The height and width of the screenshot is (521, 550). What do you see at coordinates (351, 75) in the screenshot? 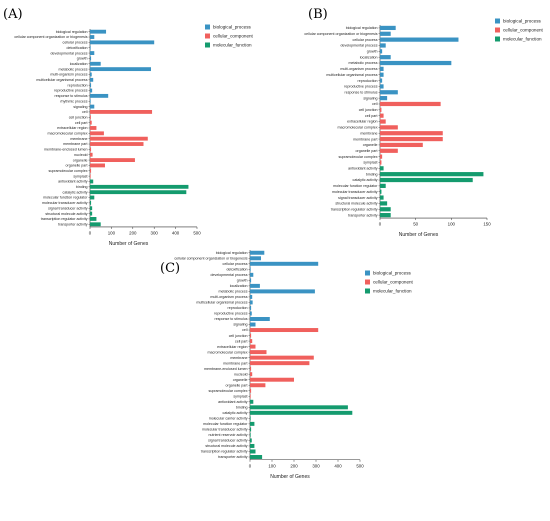
I see `category-label: multicellular organismal process` at bounding box center [351, 75].